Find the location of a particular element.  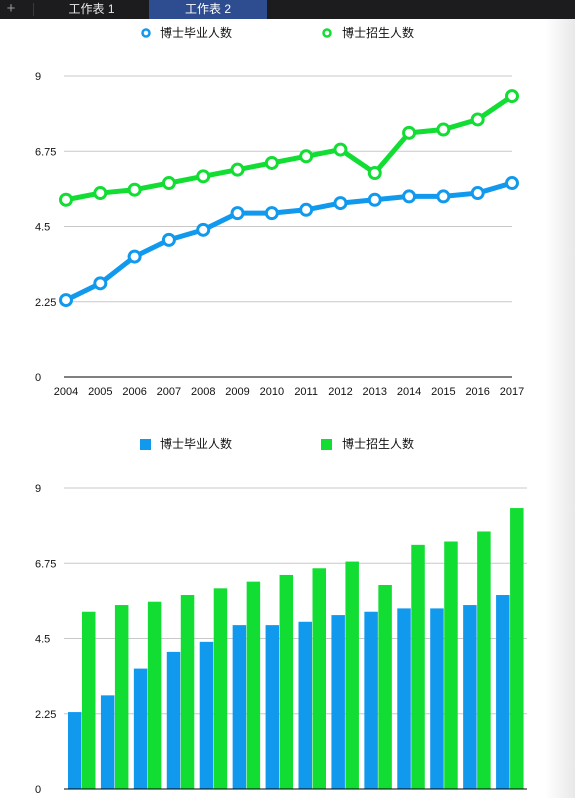

x-tick-label: 2004 is located at coordinates (66, 392).